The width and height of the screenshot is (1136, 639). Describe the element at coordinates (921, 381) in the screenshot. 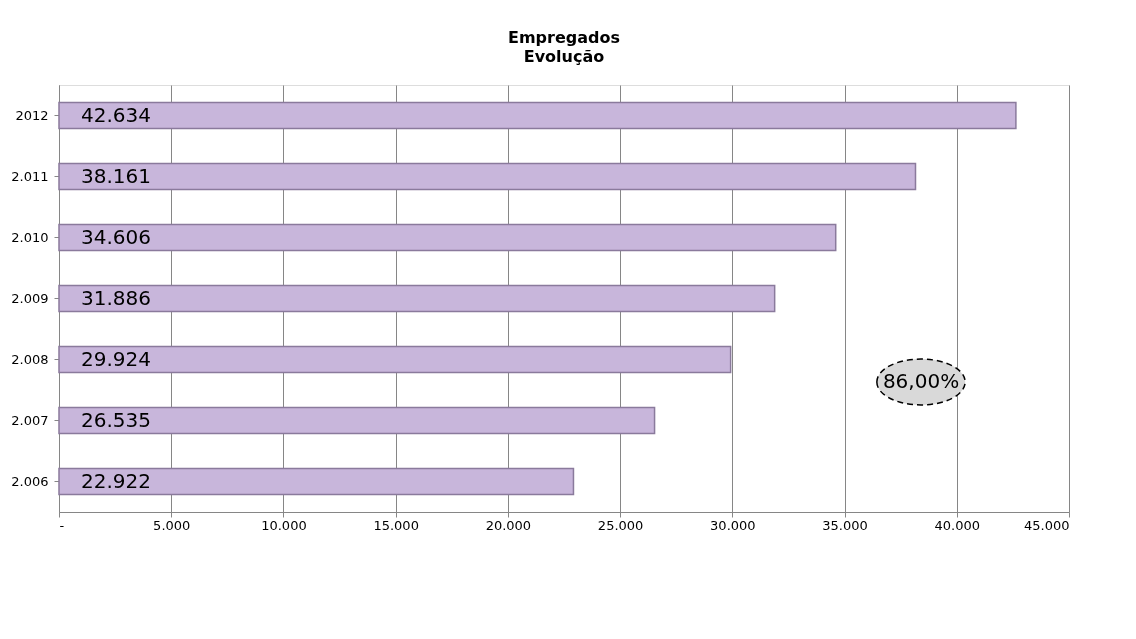

I see `annotation: 86,00%` at that location.